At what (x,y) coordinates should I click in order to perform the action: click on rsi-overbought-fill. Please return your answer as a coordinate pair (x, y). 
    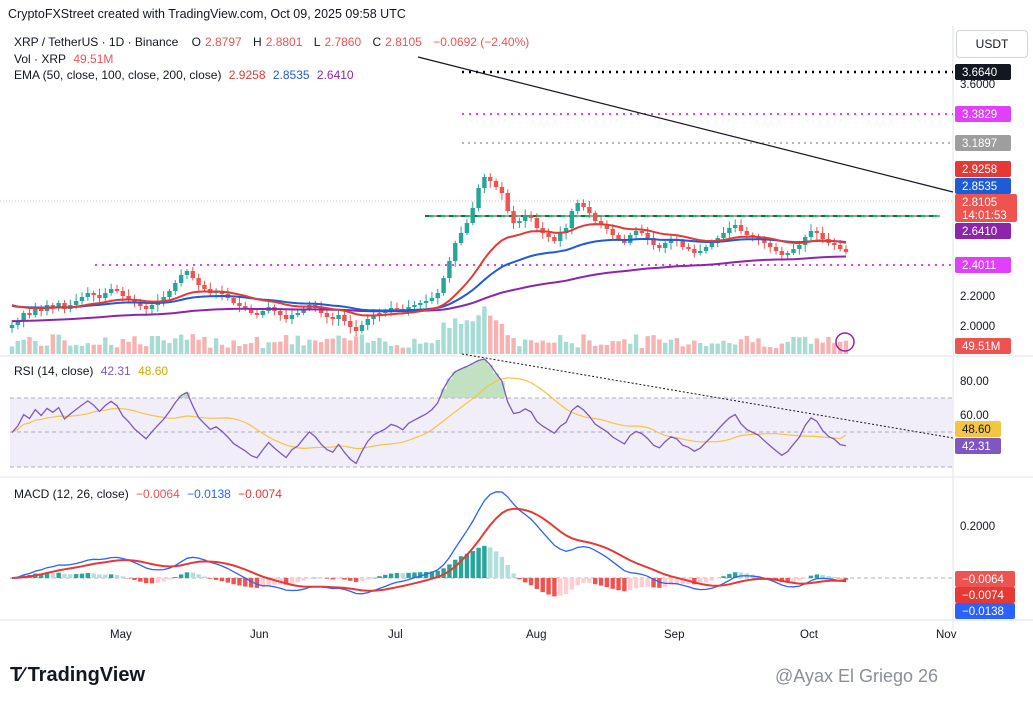
    Looking at the image, I should click on (341, 378).